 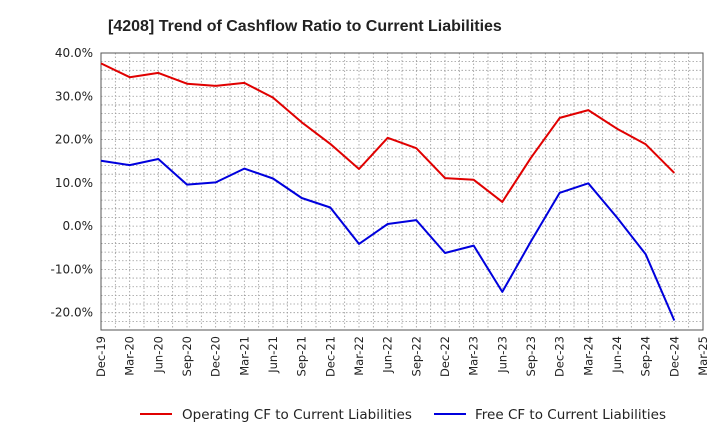 What do you see at coordinates (72, 313) in the screenshot?
I see `y-tick-label: -20.0%` at bounding box center [72, 313].